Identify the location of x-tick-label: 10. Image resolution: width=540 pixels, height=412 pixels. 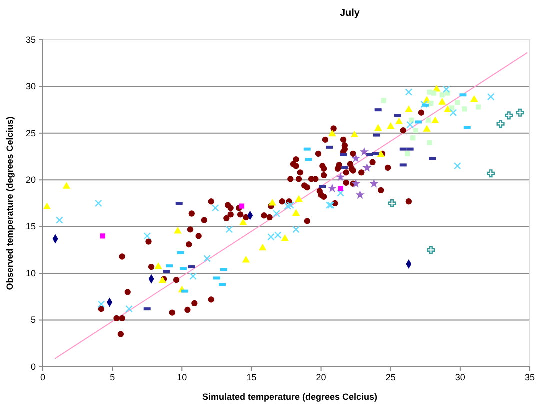
(182, 377).